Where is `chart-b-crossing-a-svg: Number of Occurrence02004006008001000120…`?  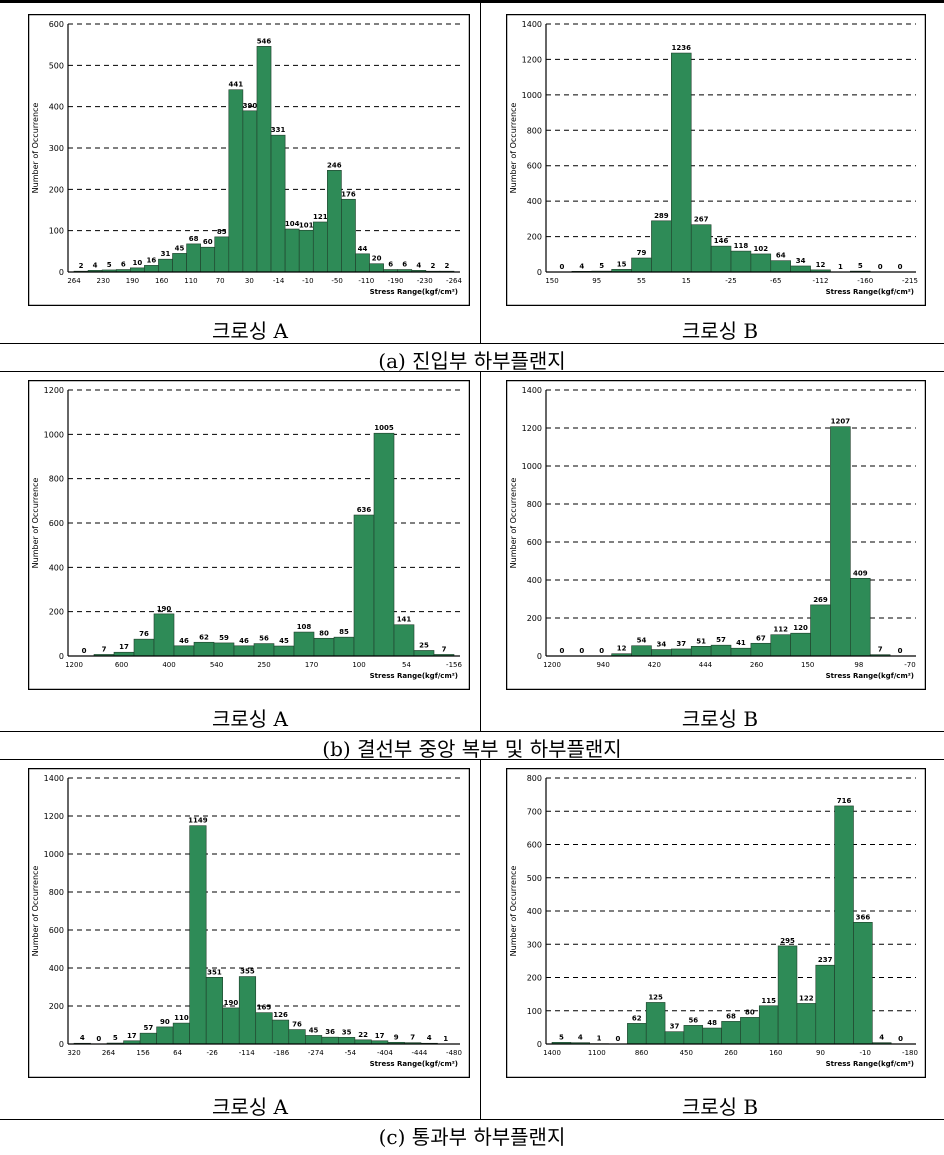 chart-b-crossing-a-svg: Number of Occurrence02004006008001000120… is located at coordinates (249, 535).